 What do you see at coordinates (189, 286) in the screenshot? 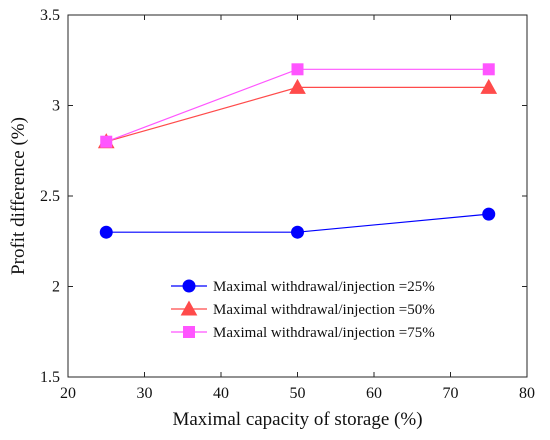
I see `legend-marker-circle` at bounding box center [189, 286].